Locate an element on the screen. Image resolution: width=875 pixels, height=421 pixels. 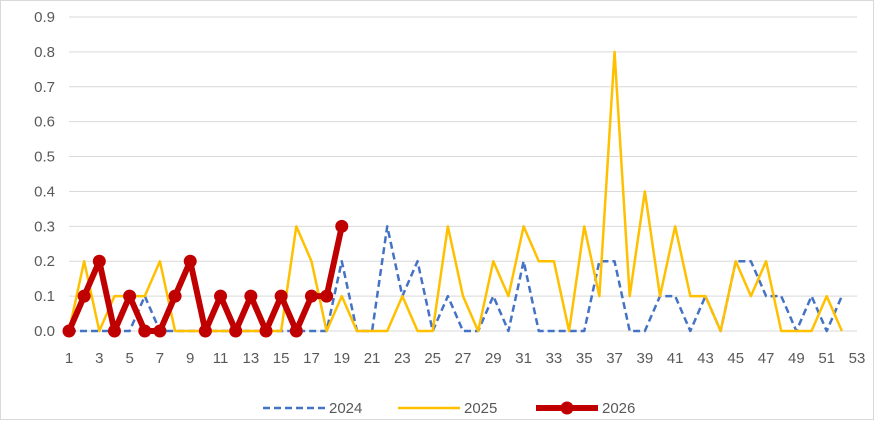
series-line-2026 is located at coordinates (205, 279).